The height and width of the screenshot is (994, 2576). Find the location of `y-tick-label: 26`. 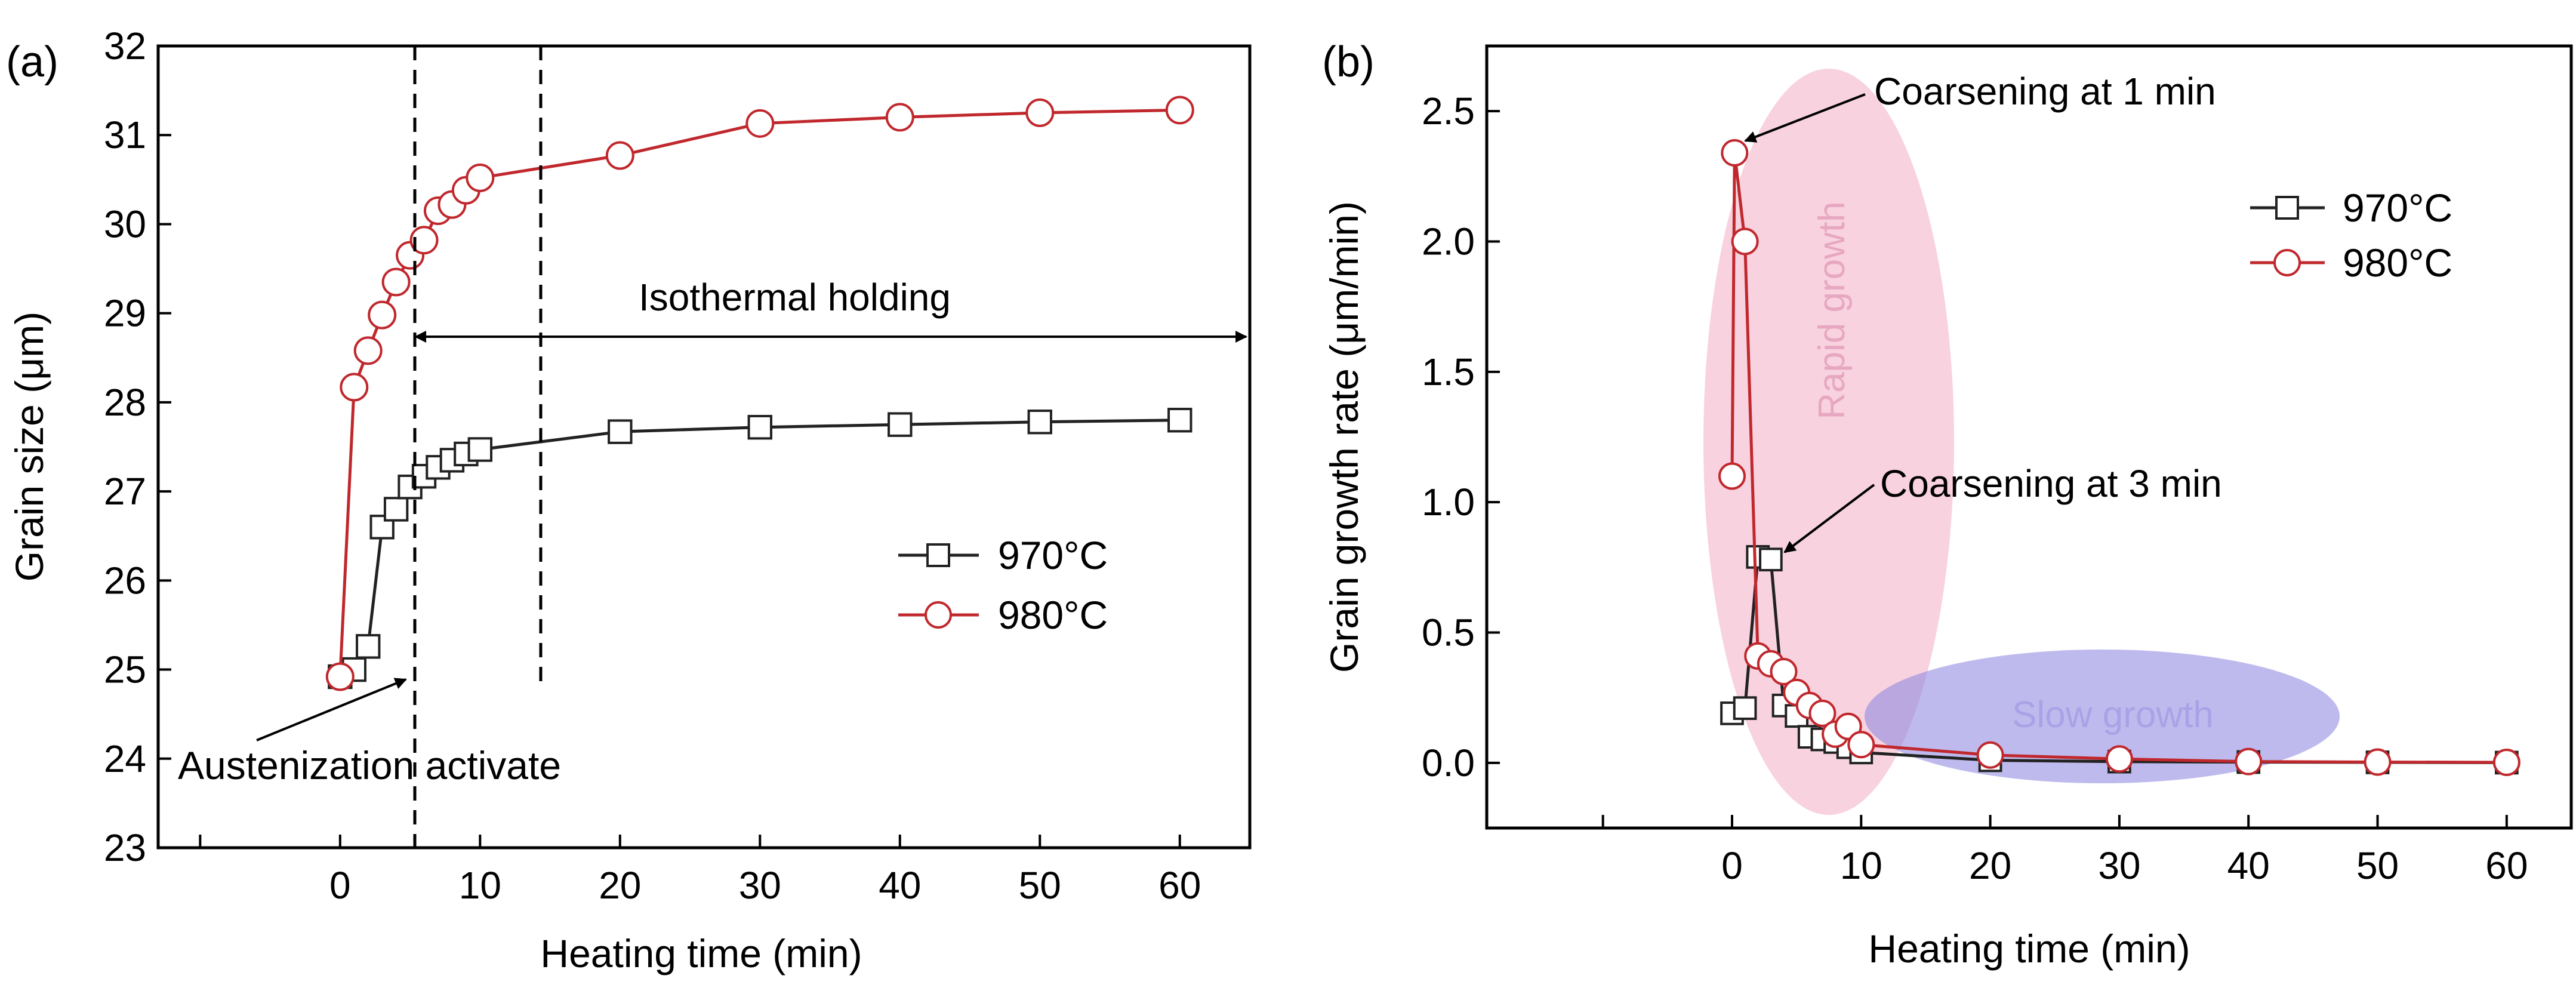

y-tick-label: 26 is located at coordinates (125, 580).